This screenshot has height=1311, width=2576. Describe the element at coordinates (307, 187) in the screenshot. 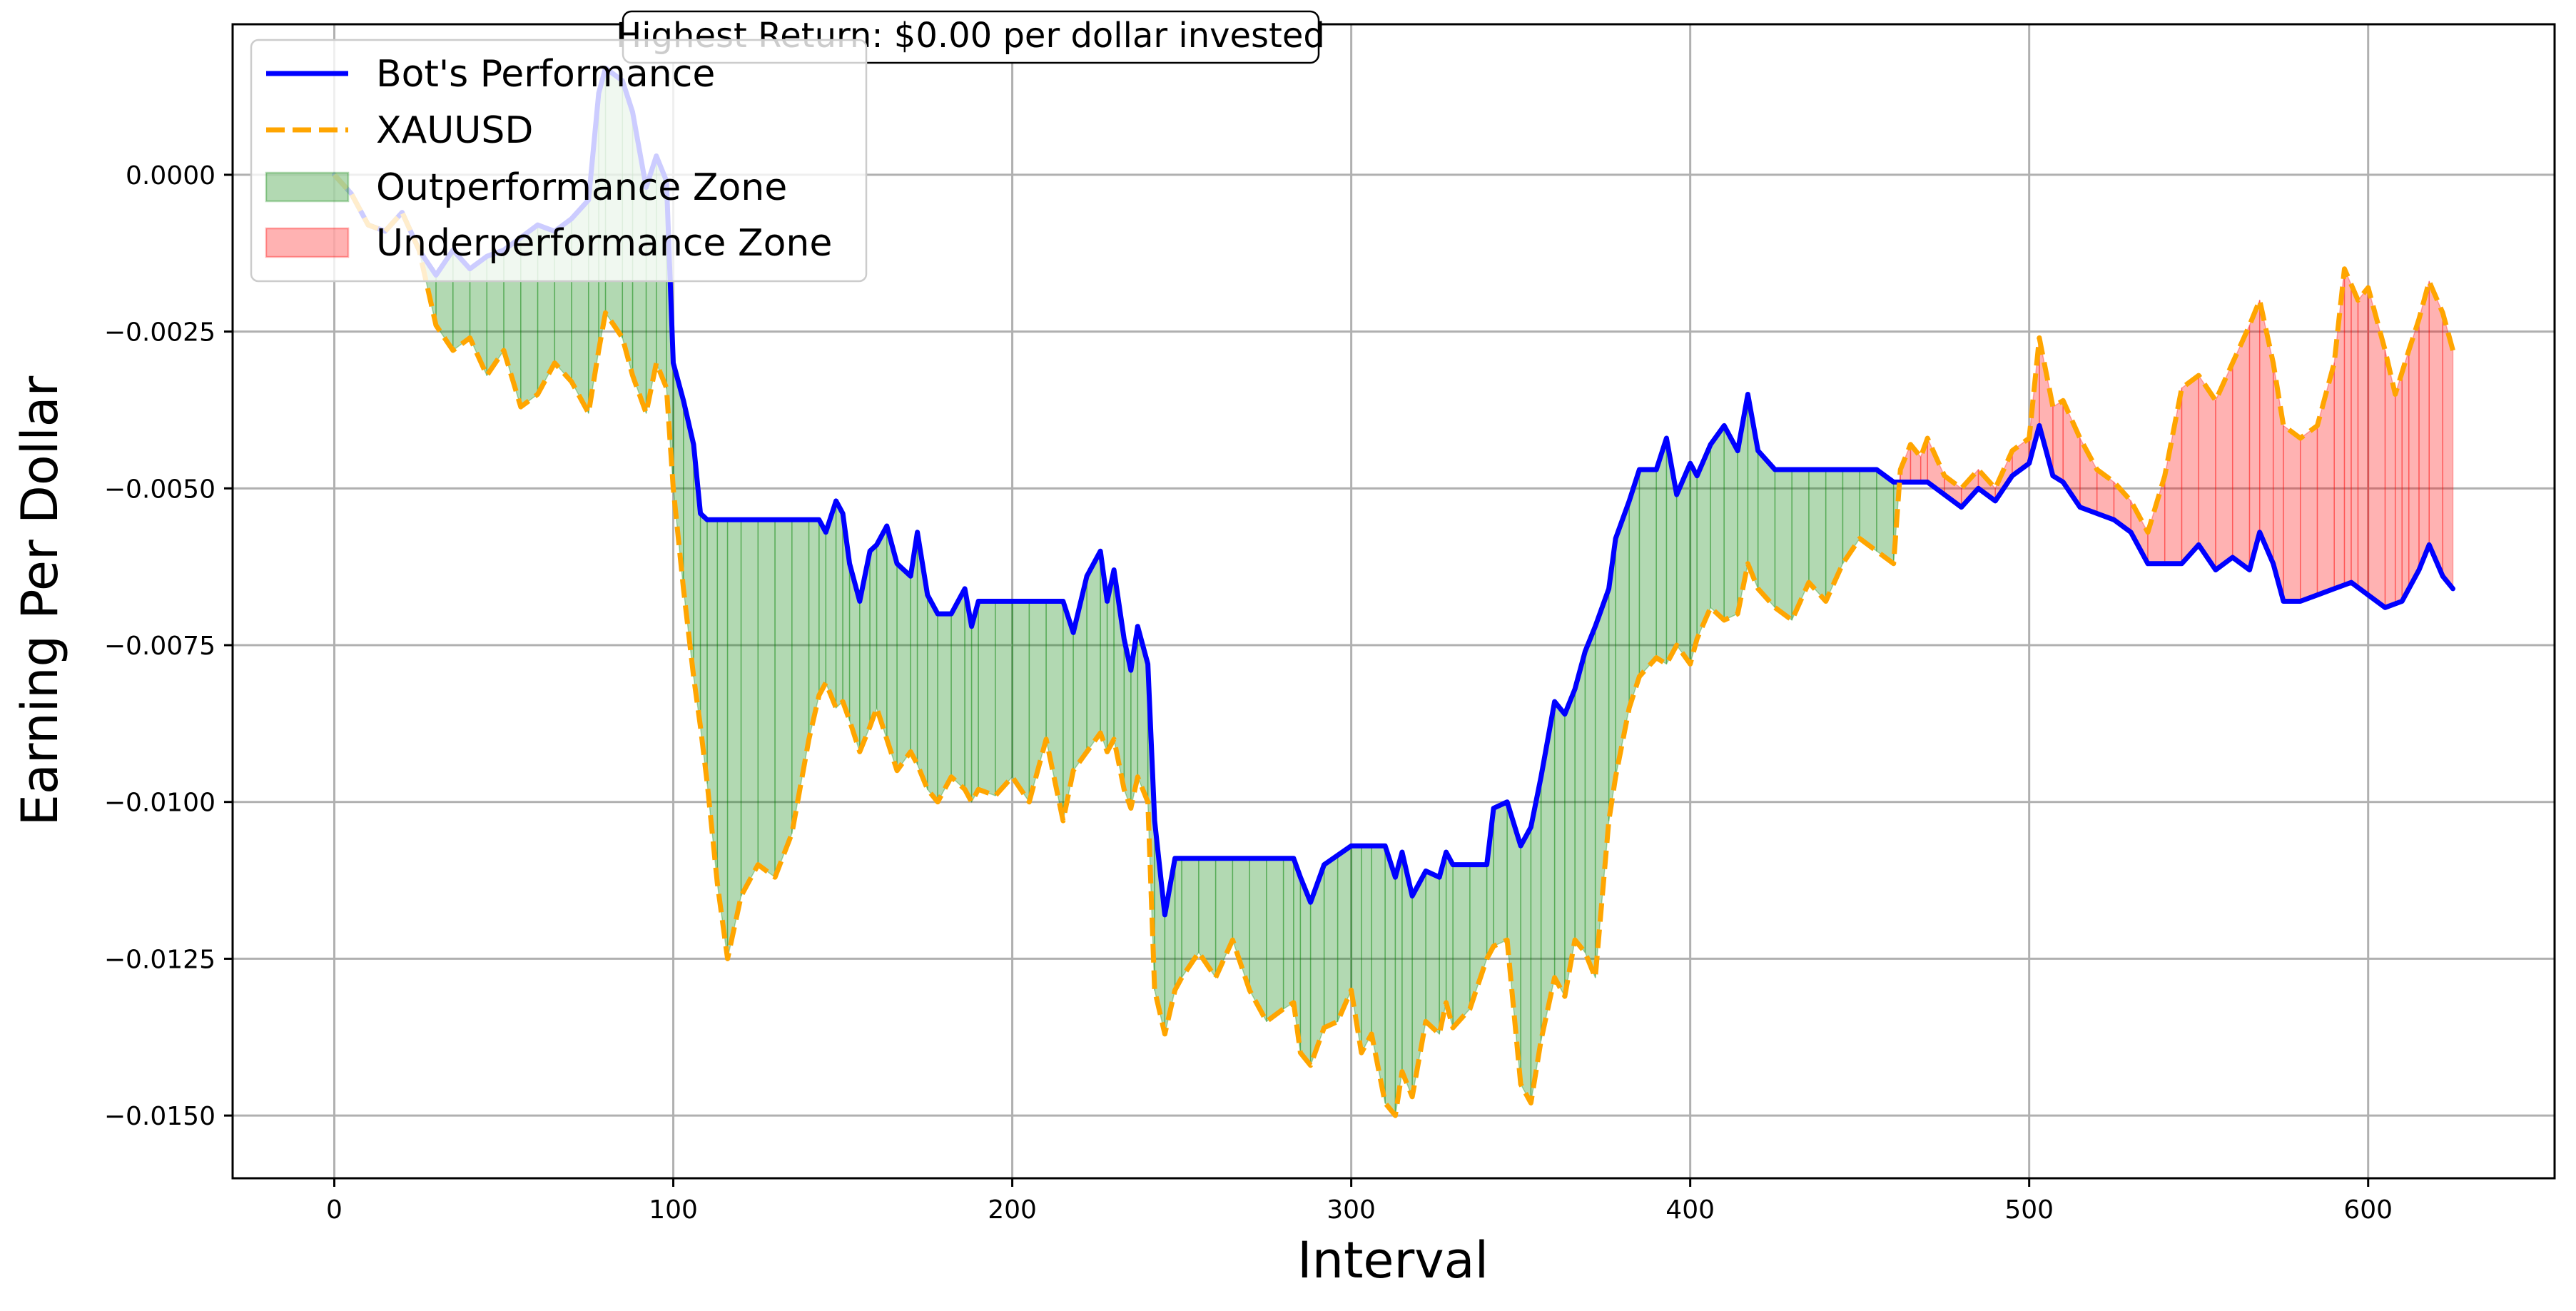

I see `legend-swatch-outperformance` at that location.